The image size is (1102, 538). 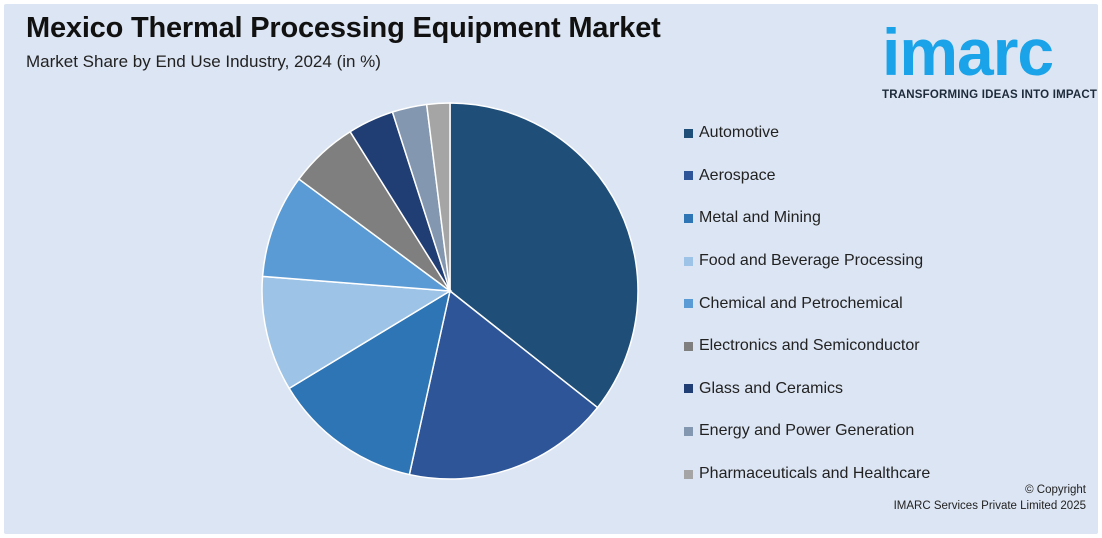 I want to click on legend-label: Glass and Ceramics, so click(x=771, y=388).